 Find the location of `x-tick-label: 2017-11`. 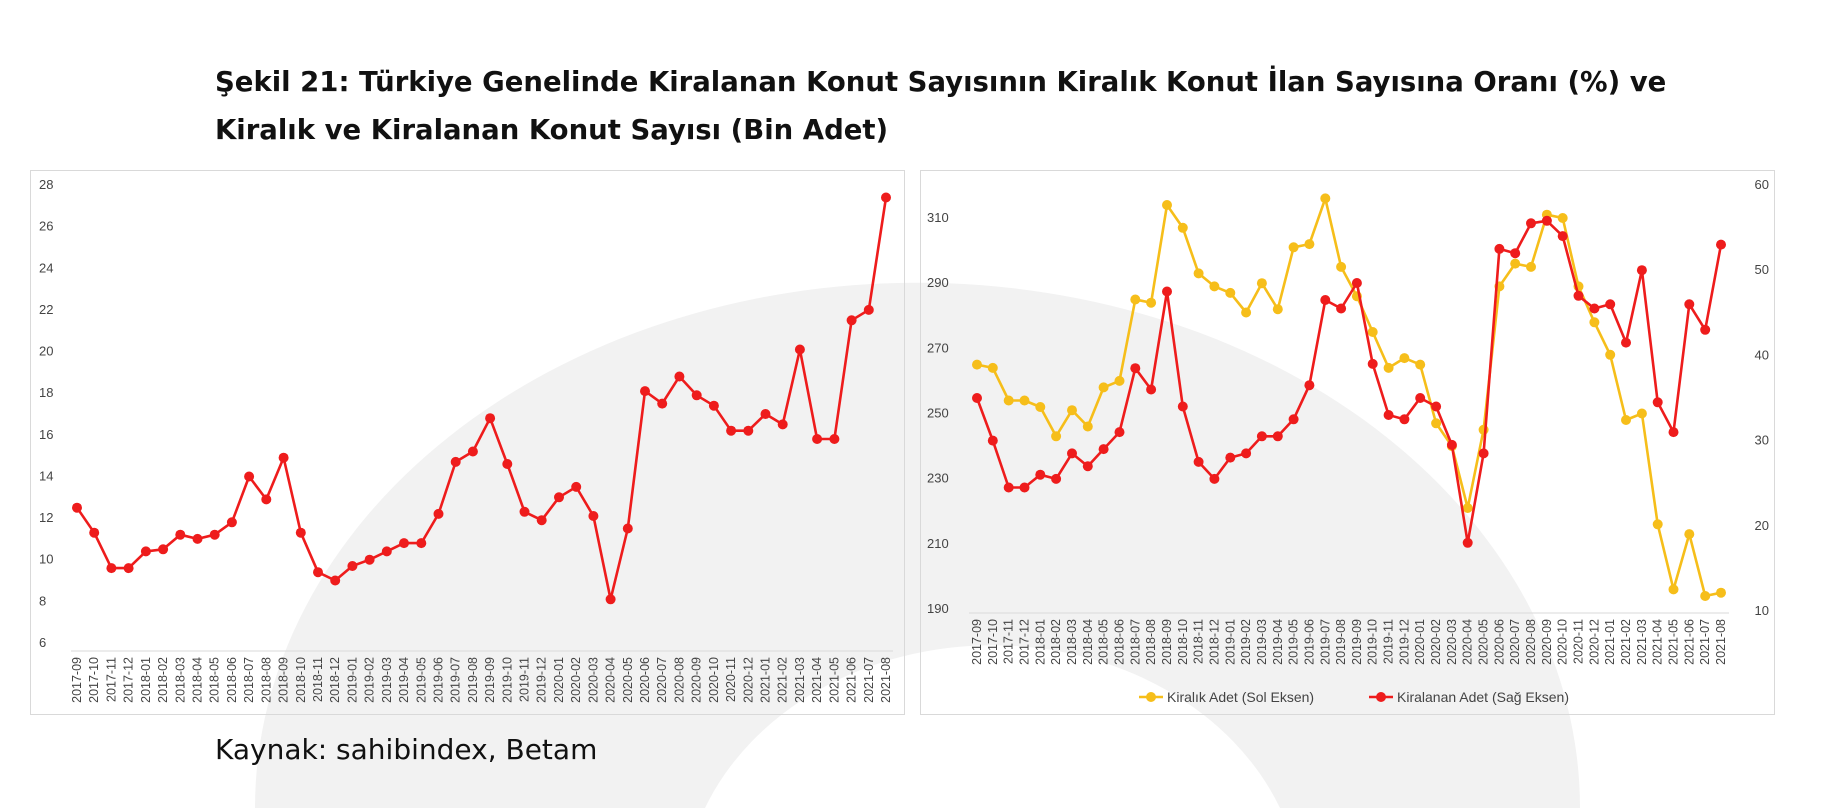

x-tick-label: 2017-11 is located at coordinates (1009, 641).